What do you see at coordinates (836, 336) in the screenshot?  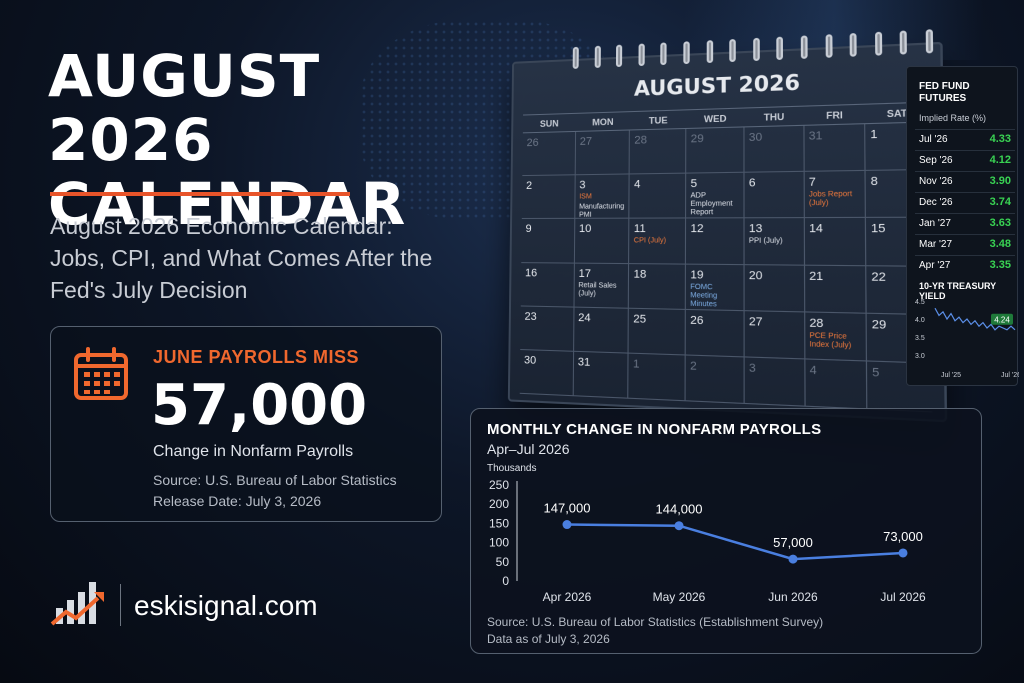 I see `calendar-day-cell: 28 PCE Price Index (July)` at bounding box center [836, 336].